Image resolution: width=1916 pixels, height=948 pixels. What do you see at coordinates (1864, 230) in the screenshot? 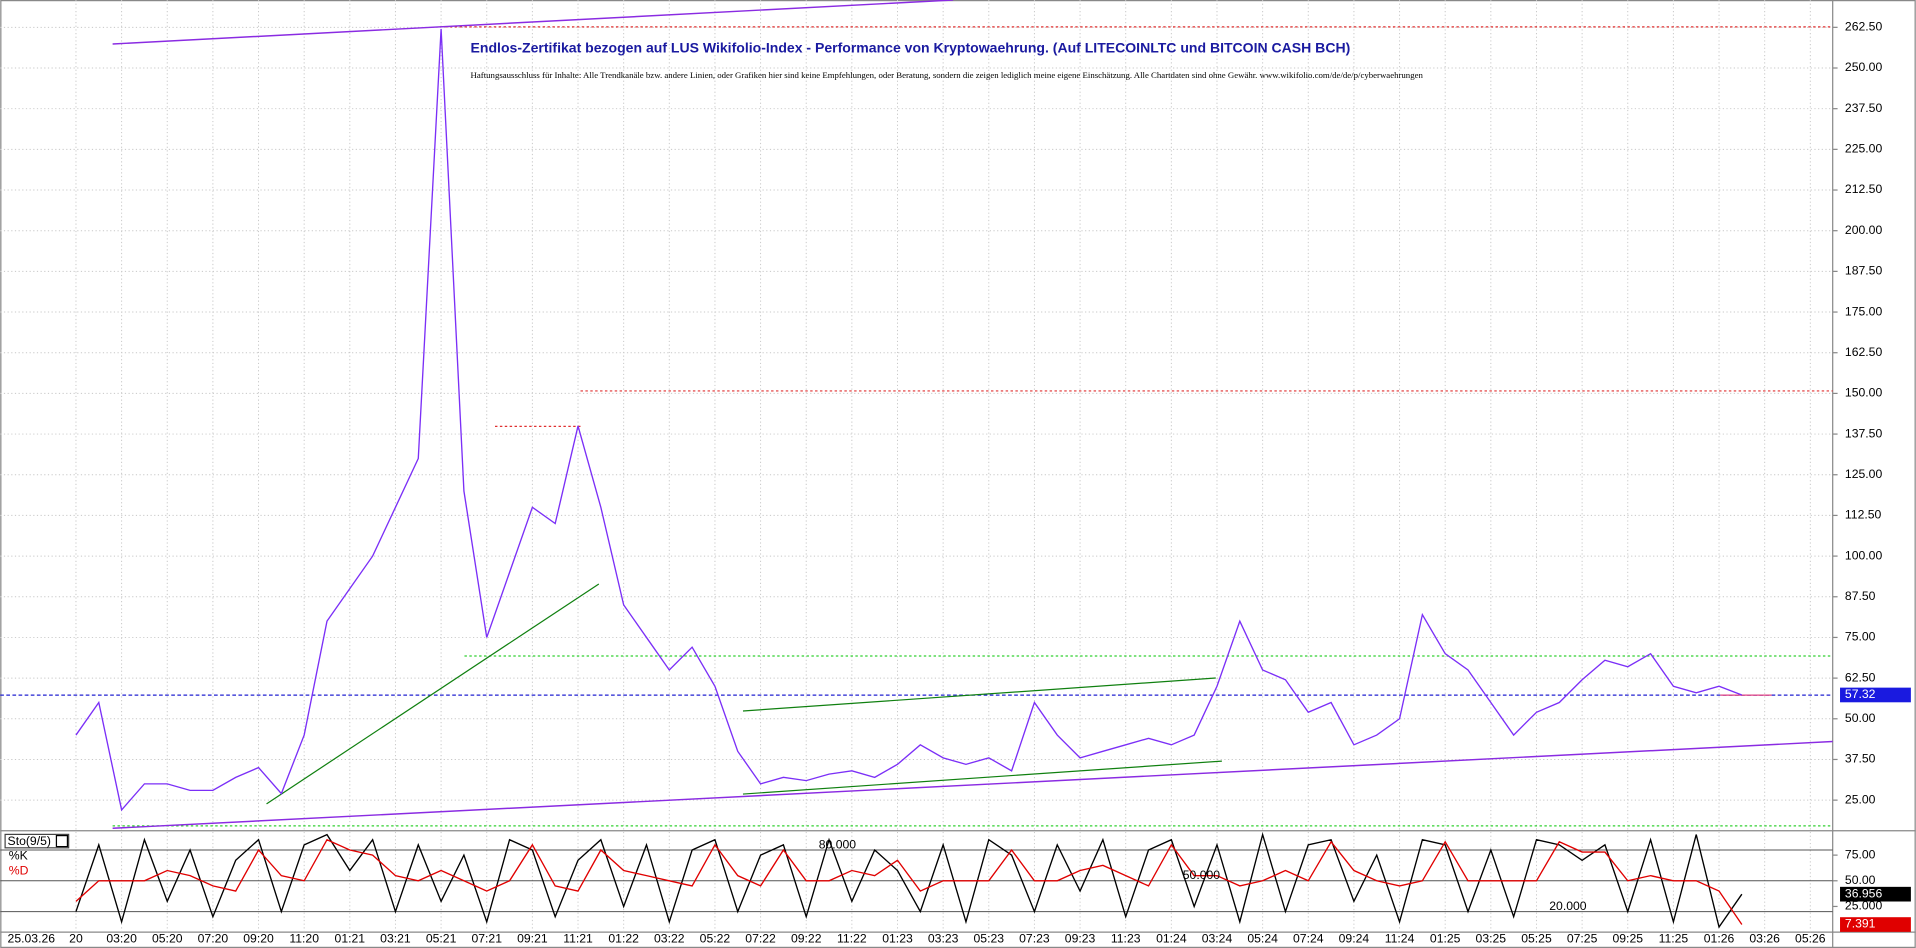
I see `y-tick-label: 200.00` at bounding box center [1864, 230].